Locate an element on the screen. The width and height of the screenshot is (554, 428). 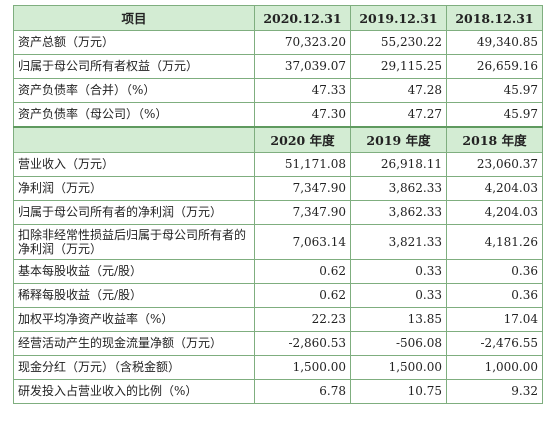
table-row: 资产负债率（合并）（%） 47.33 47.28 45.97 is located at coordinates (278, 90).